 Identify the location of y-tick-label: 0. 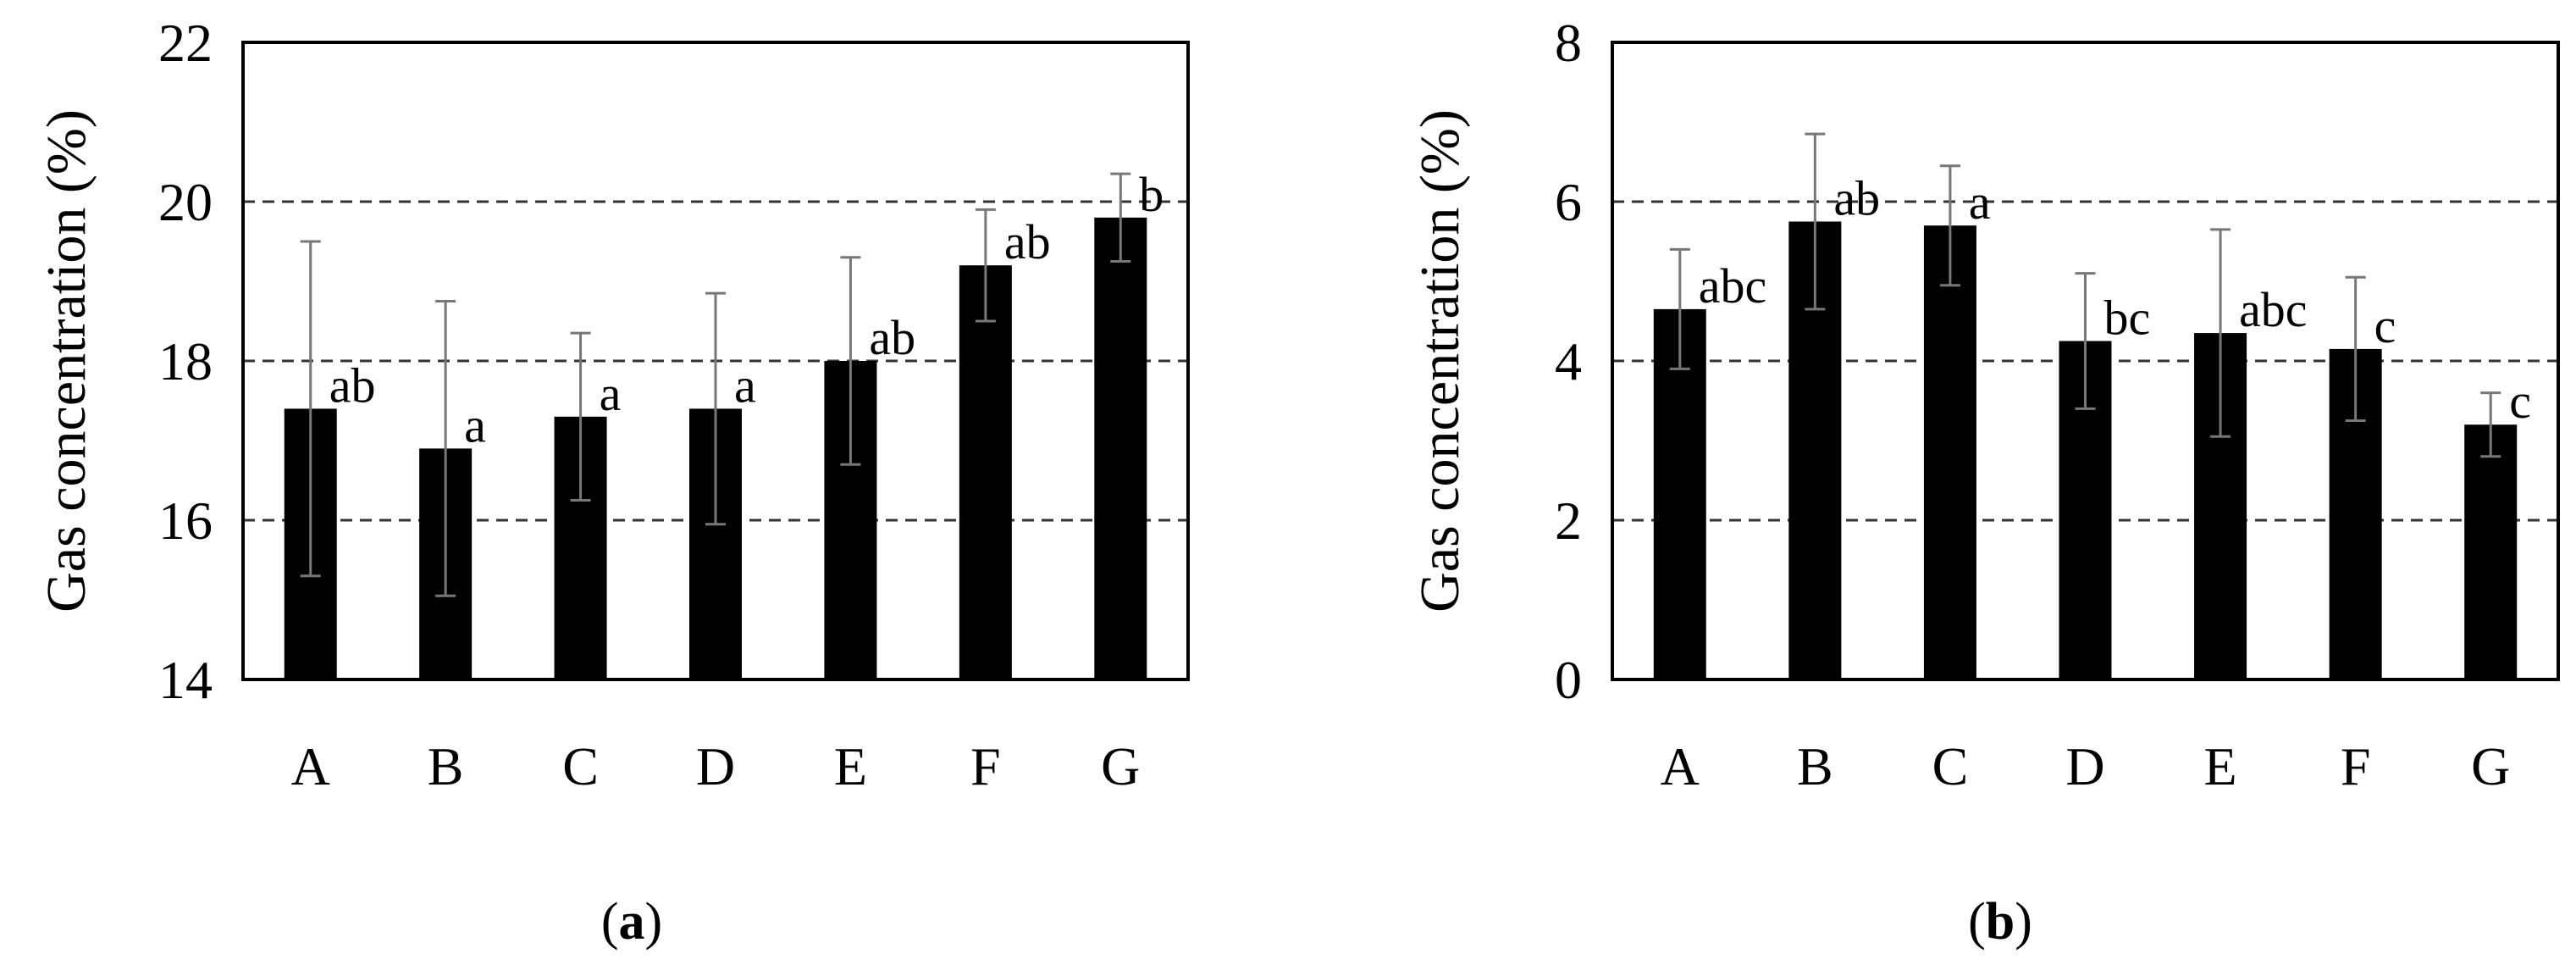
(1568, 680).